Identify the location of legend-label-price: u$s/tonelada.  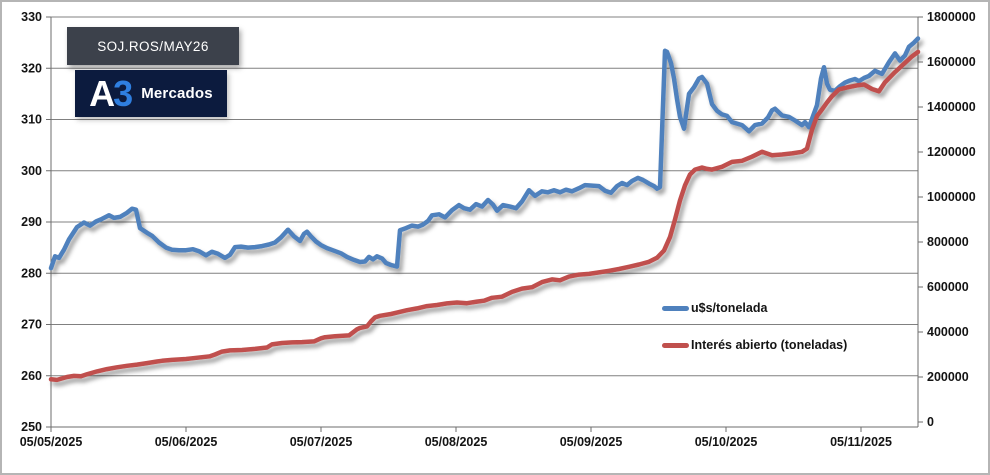
(729, 308).